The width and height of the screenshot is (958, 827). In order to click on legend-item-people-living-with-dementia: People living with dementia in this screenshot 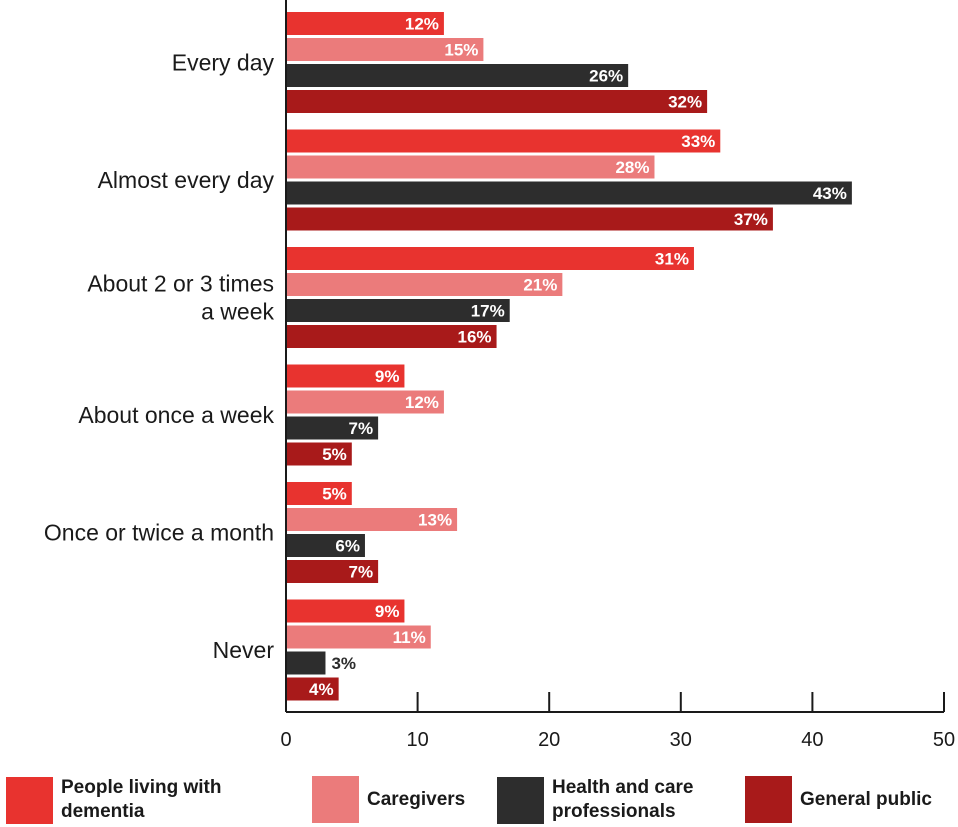, I will do `click(143, 800)`.